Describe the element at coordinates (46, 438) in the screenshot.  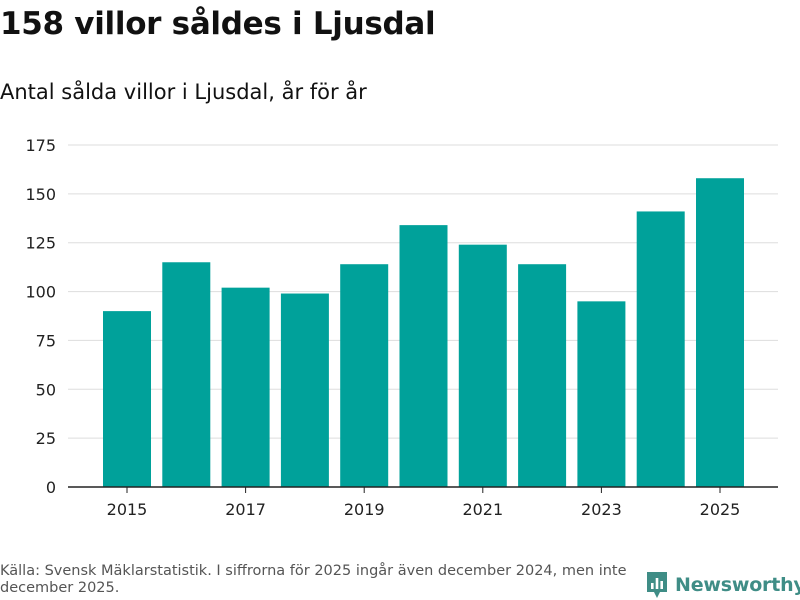
I see `y-tick-label-25: 25` at that location.